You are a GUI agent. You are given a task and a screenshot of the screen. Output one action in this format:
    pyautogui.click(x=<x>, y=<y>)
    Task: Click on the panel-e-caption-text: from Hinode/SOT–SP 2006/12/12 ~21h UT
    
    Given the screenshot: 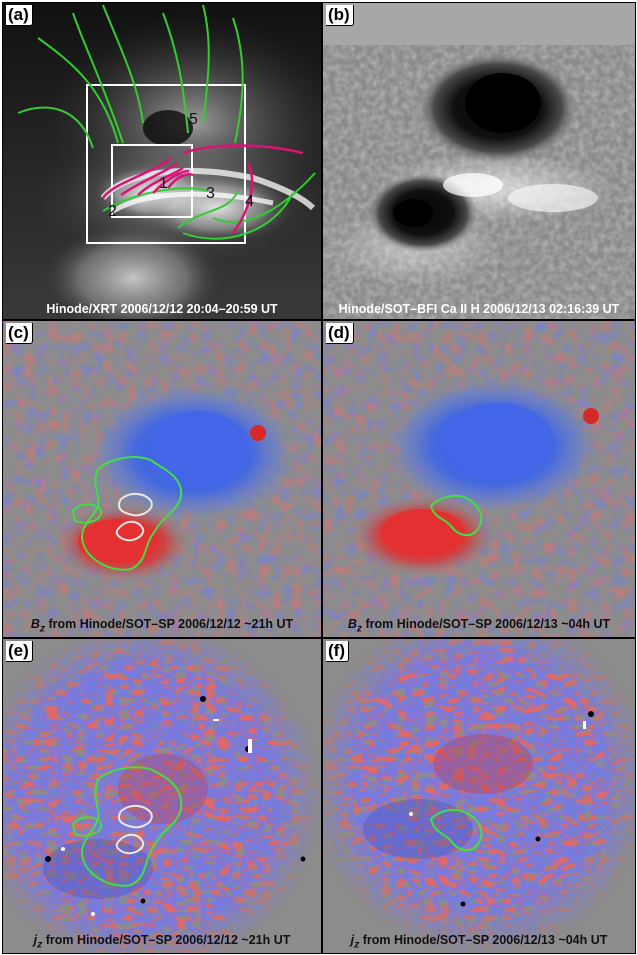 What is the action you would take?
    pyautogui.click(x=166, y=939)
    